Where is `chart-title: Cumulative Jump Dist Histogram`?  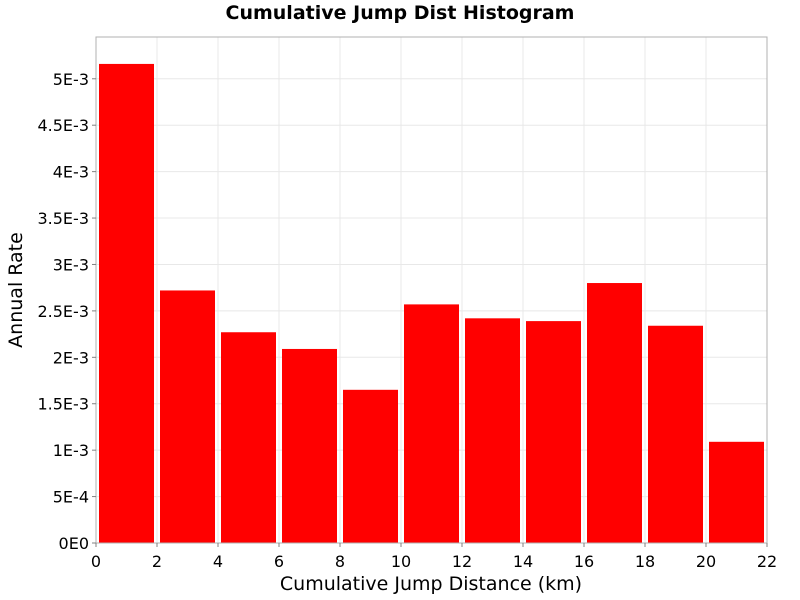
chart-title: Cumulative Jump Dist Histogram is located at coordinates (400, 13).